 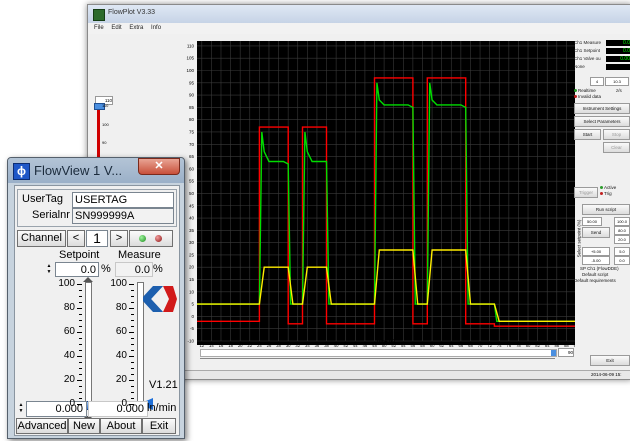 I want to click on plot-exit-button: Exit, so click(x=610, y=360).